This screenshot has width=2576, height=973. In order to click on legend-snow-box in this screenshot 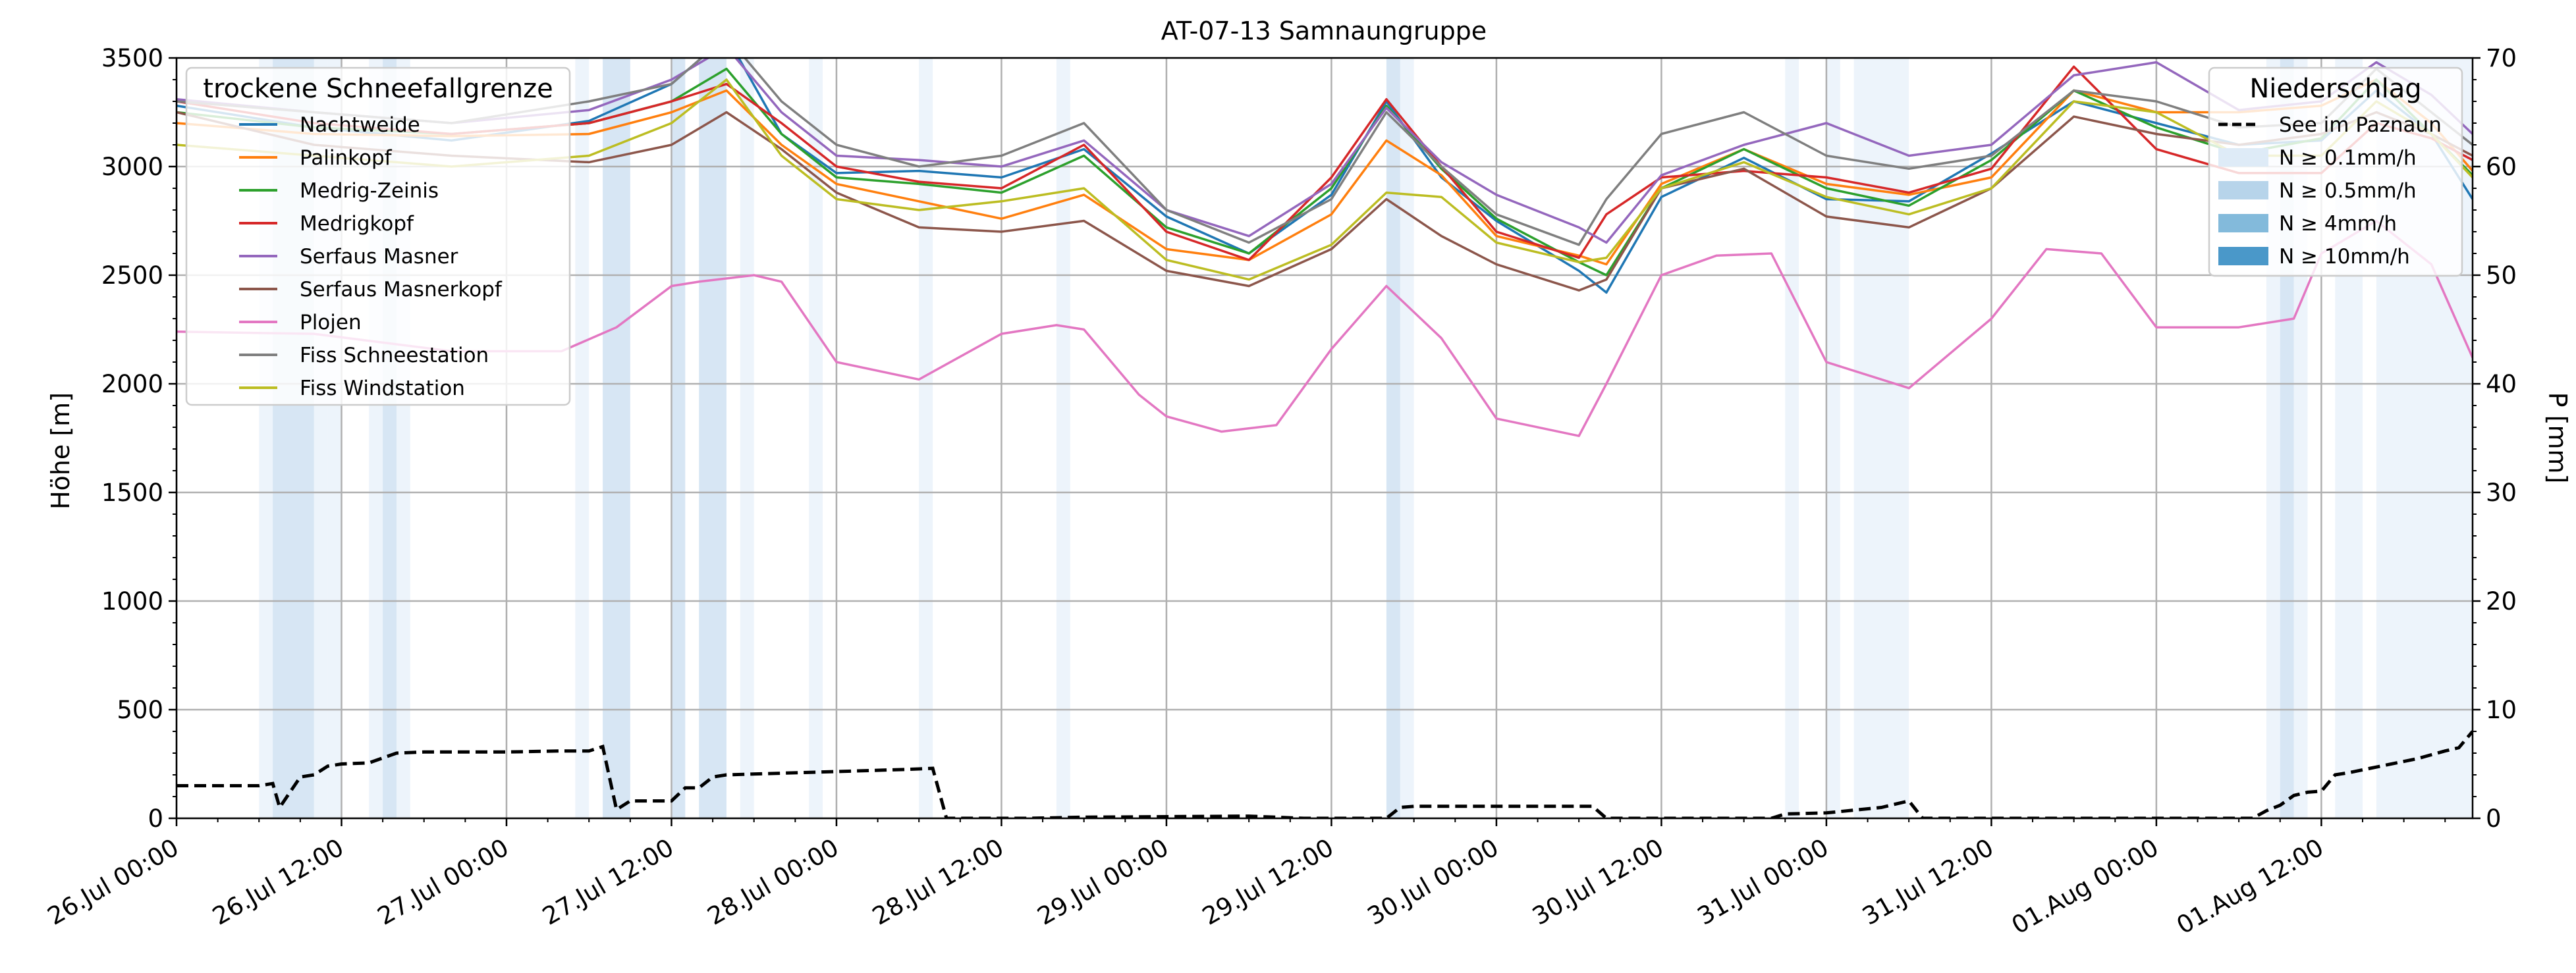, I will do `click(378, 236)`.